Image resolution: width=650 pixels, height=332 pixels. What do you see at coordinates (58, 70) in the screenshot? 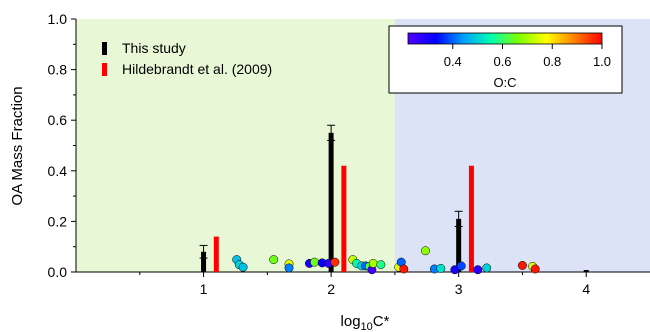
I see `y-tick-label: 0.8` at bounding box center [58, 70].